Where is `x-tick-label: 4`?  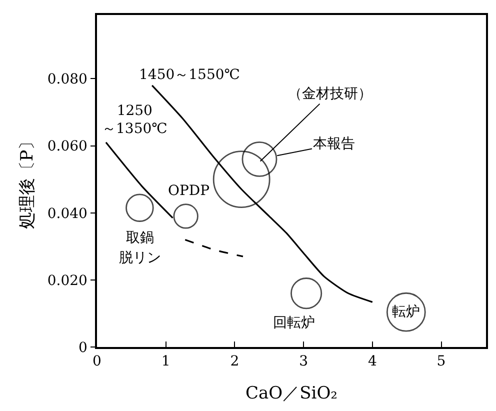 x-tick-label: 4 is located at coordinates (372, 362).